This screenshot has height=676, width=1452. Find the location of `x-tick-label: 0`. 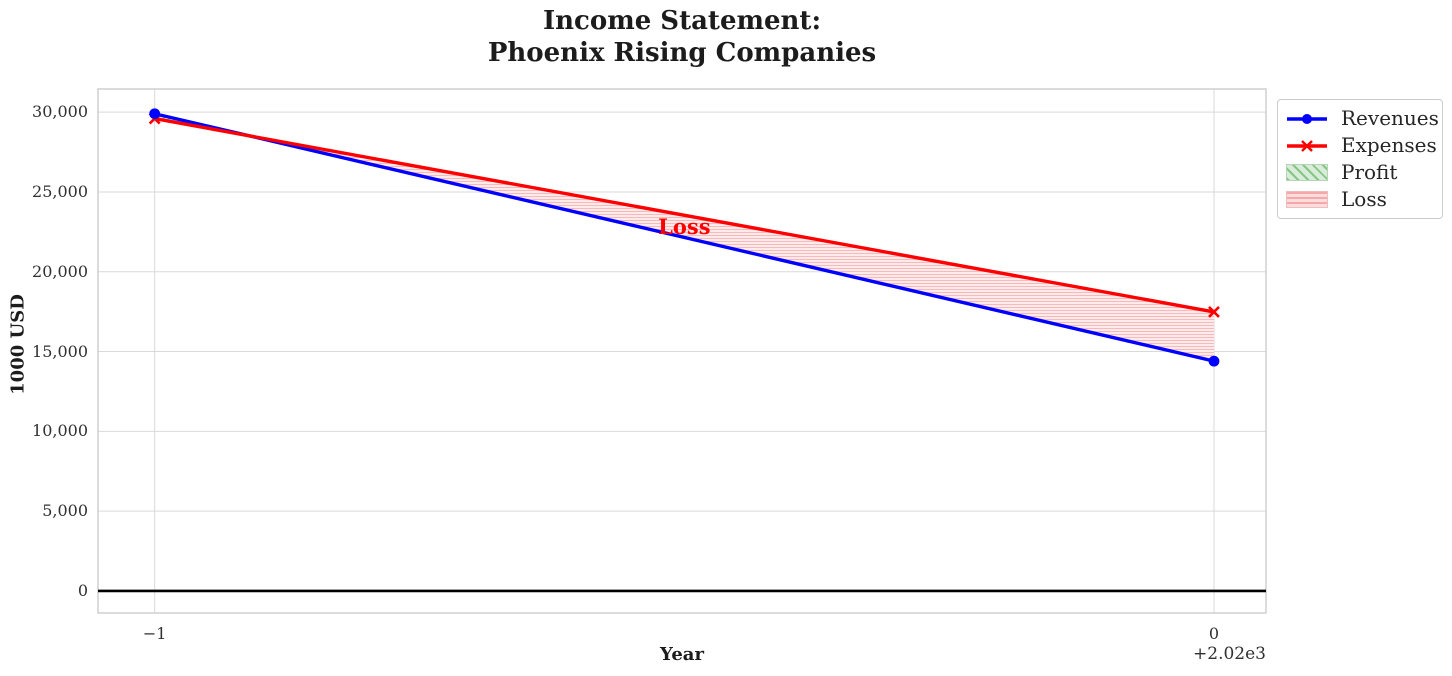

x-tick-label: 0 is located at coordinates (1214, 633).